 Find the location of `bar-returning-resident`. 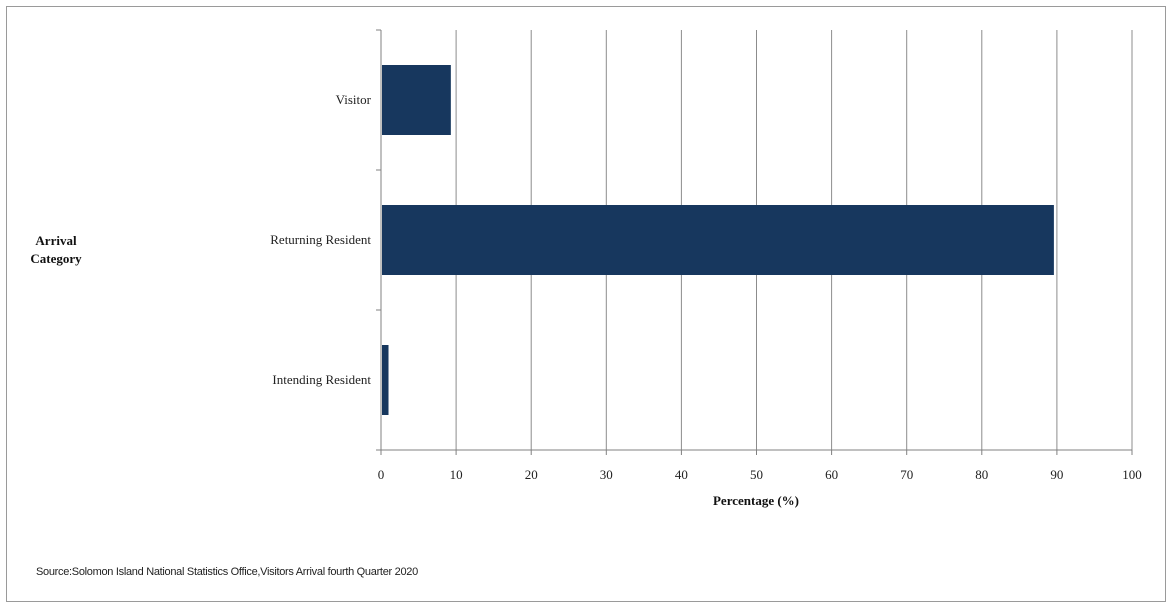

bar-returning-resident is located at coordinates (718, 240).